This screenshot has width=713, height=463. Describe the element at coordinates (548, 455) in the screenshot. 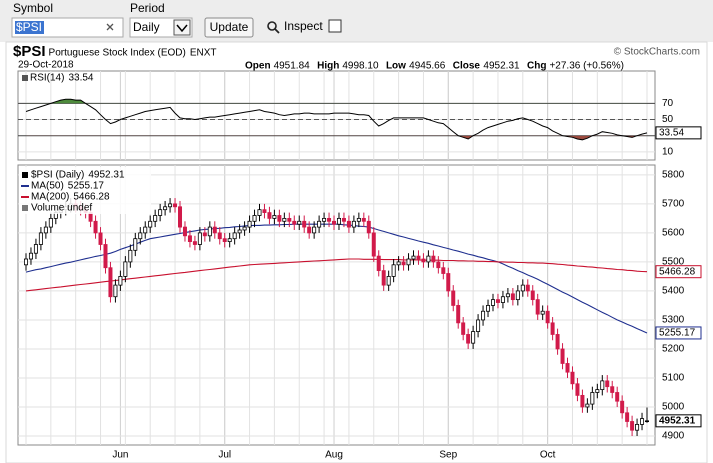

I see `x-tick-label: Oct` at that location.